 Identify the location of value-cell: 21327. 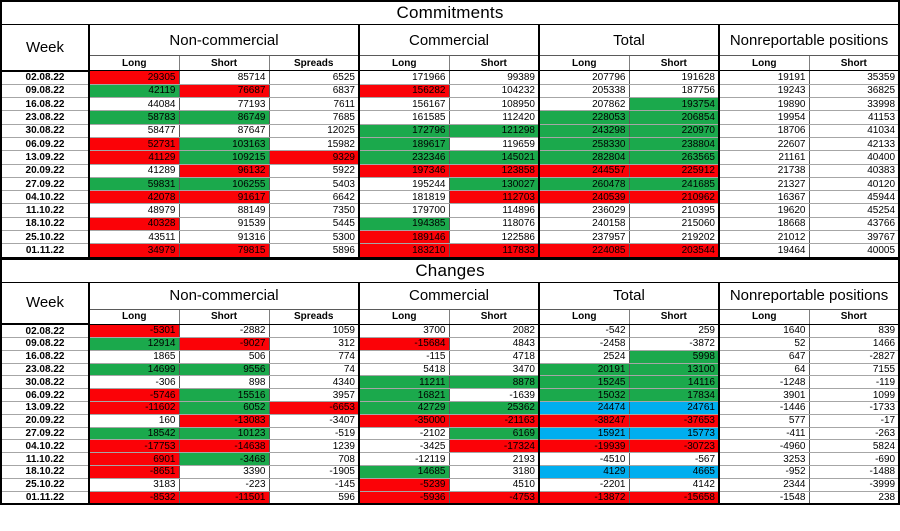
(764, 184).